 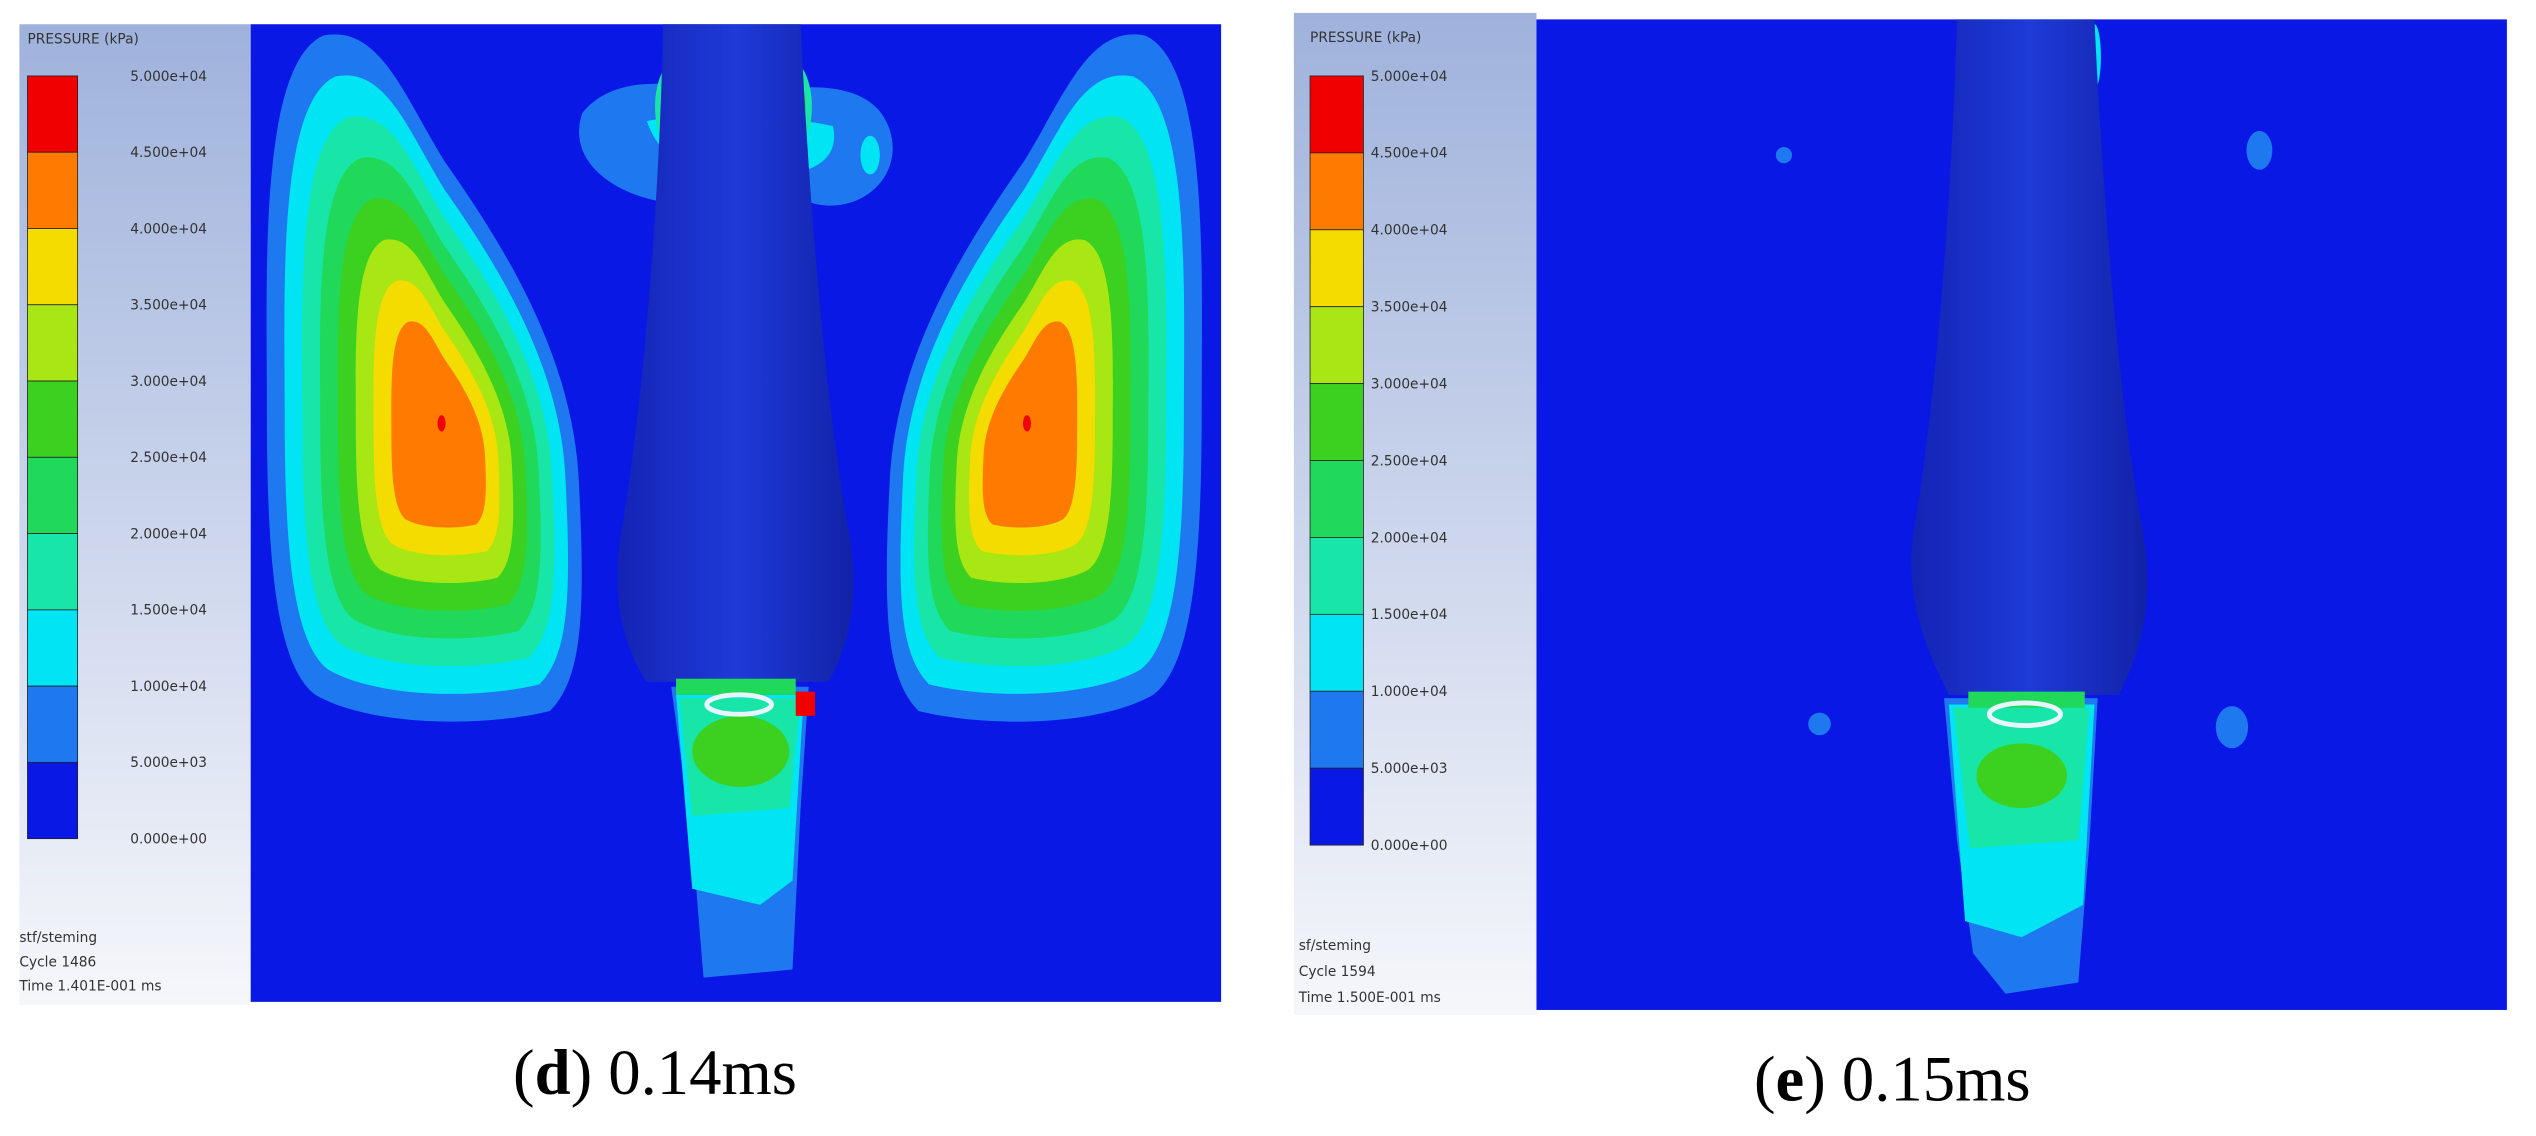 I want to click on run-info: Time 1.500E-001 ms, so click(x=1369, y=998).